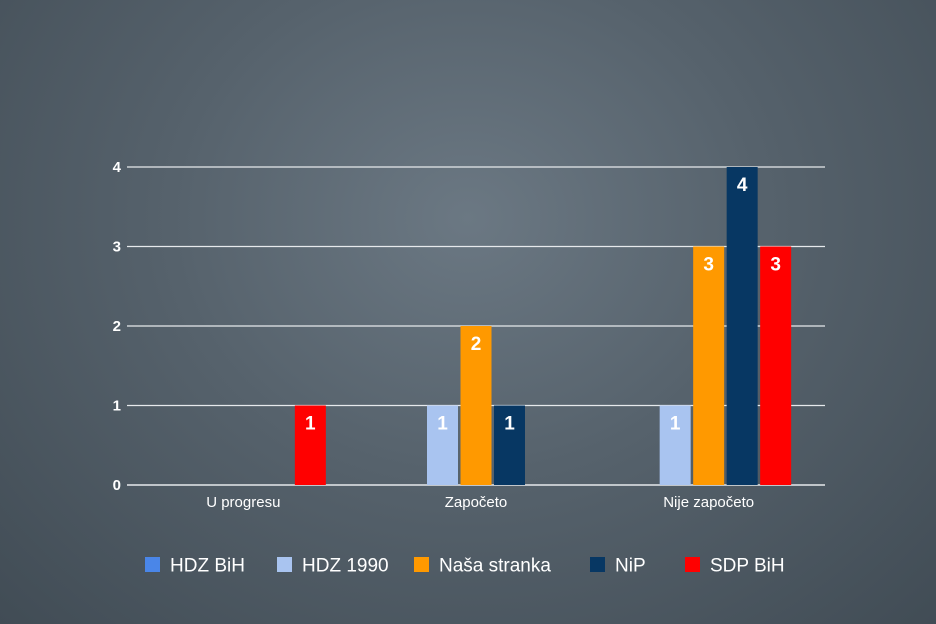 The height and width of the screenshot is (624, 936). What do you see at coordinates (207, 566) in the screenshot?
I see `legend-entry: HDZ BiH` at bounding box center [207, 566].